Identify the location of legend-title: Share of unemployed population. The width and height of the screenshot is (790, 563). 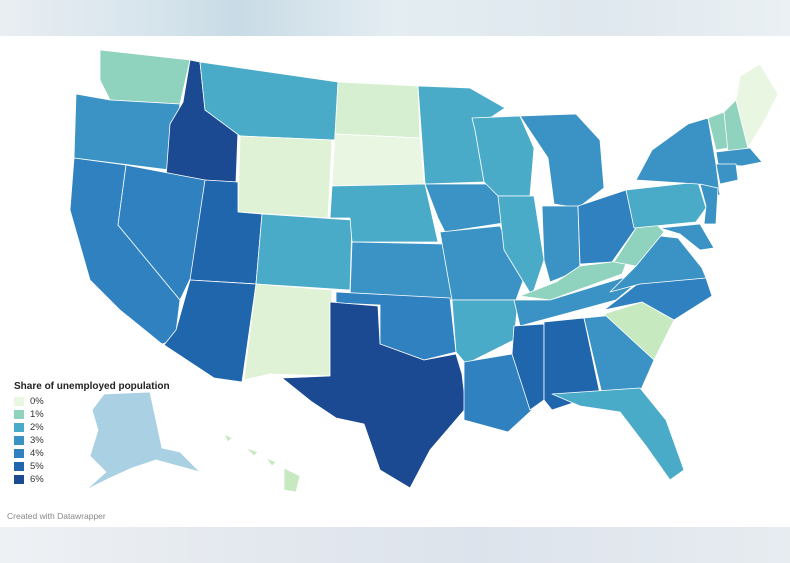
(92, 386).